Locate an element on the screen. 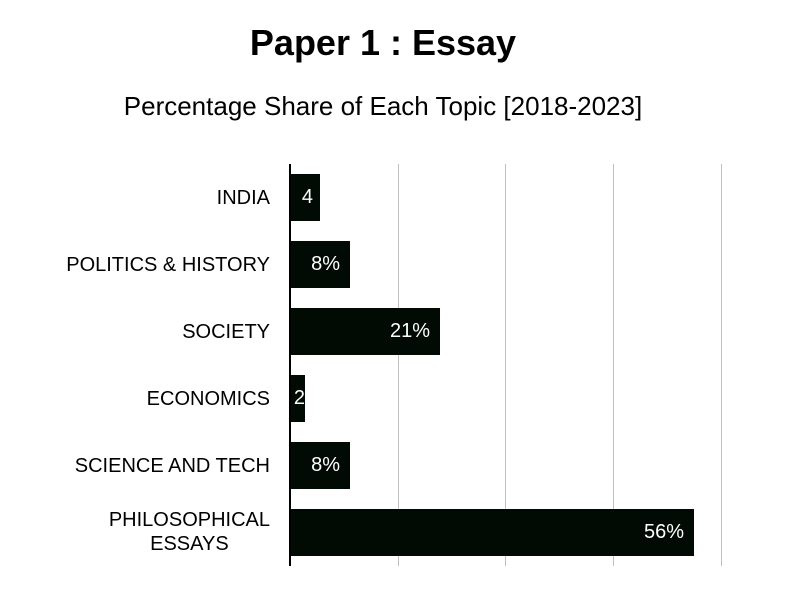  chart-title: Paper 1 : Essay is located at coordinates (383, 42).